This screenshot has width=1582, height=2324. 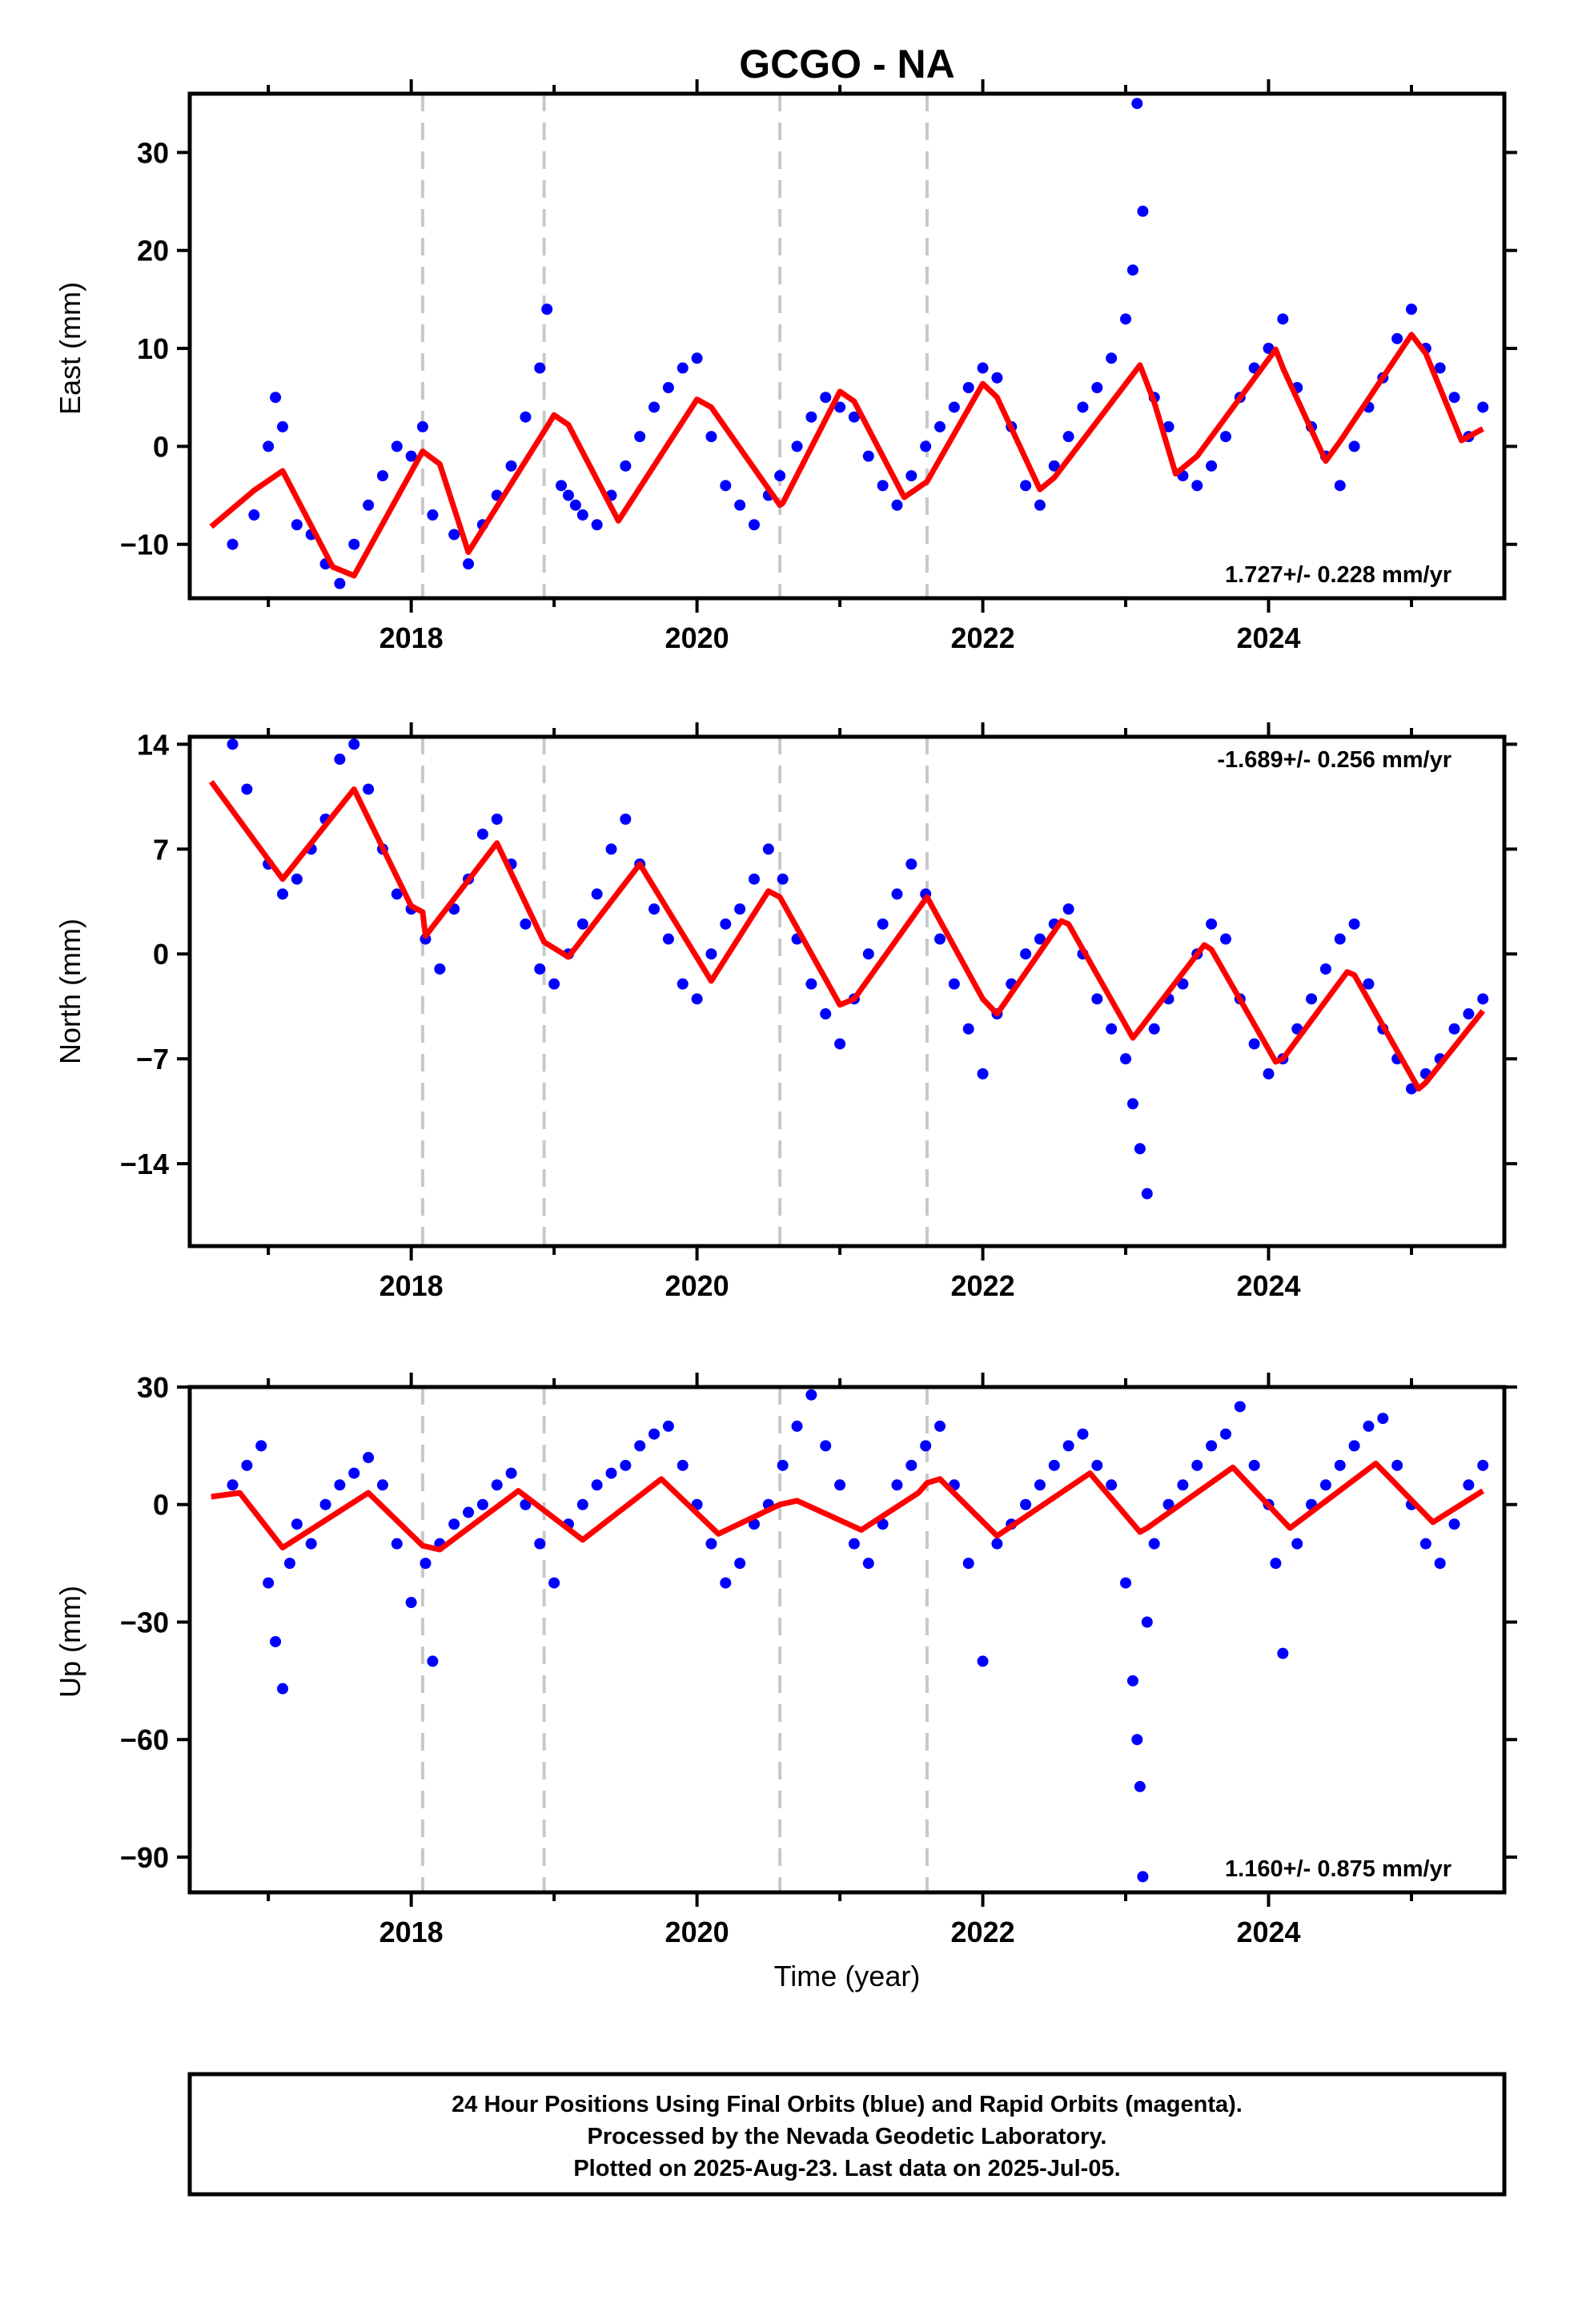 I want to click on east-xtick-label: 2018, so click(x=412, y=637).